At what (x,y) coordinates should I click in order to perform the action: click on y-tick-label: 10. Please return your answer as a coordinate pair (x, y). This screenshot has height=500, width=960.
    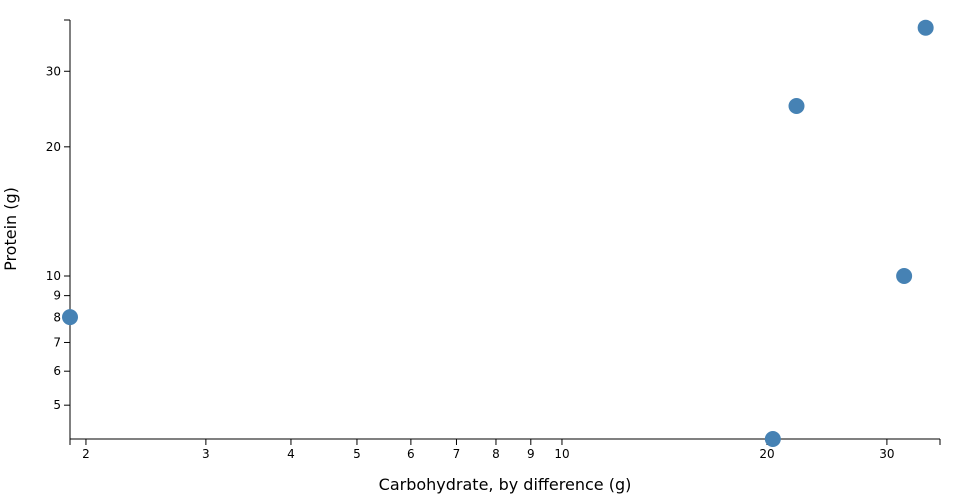
    Looking at the image, I should click on (53, 276).